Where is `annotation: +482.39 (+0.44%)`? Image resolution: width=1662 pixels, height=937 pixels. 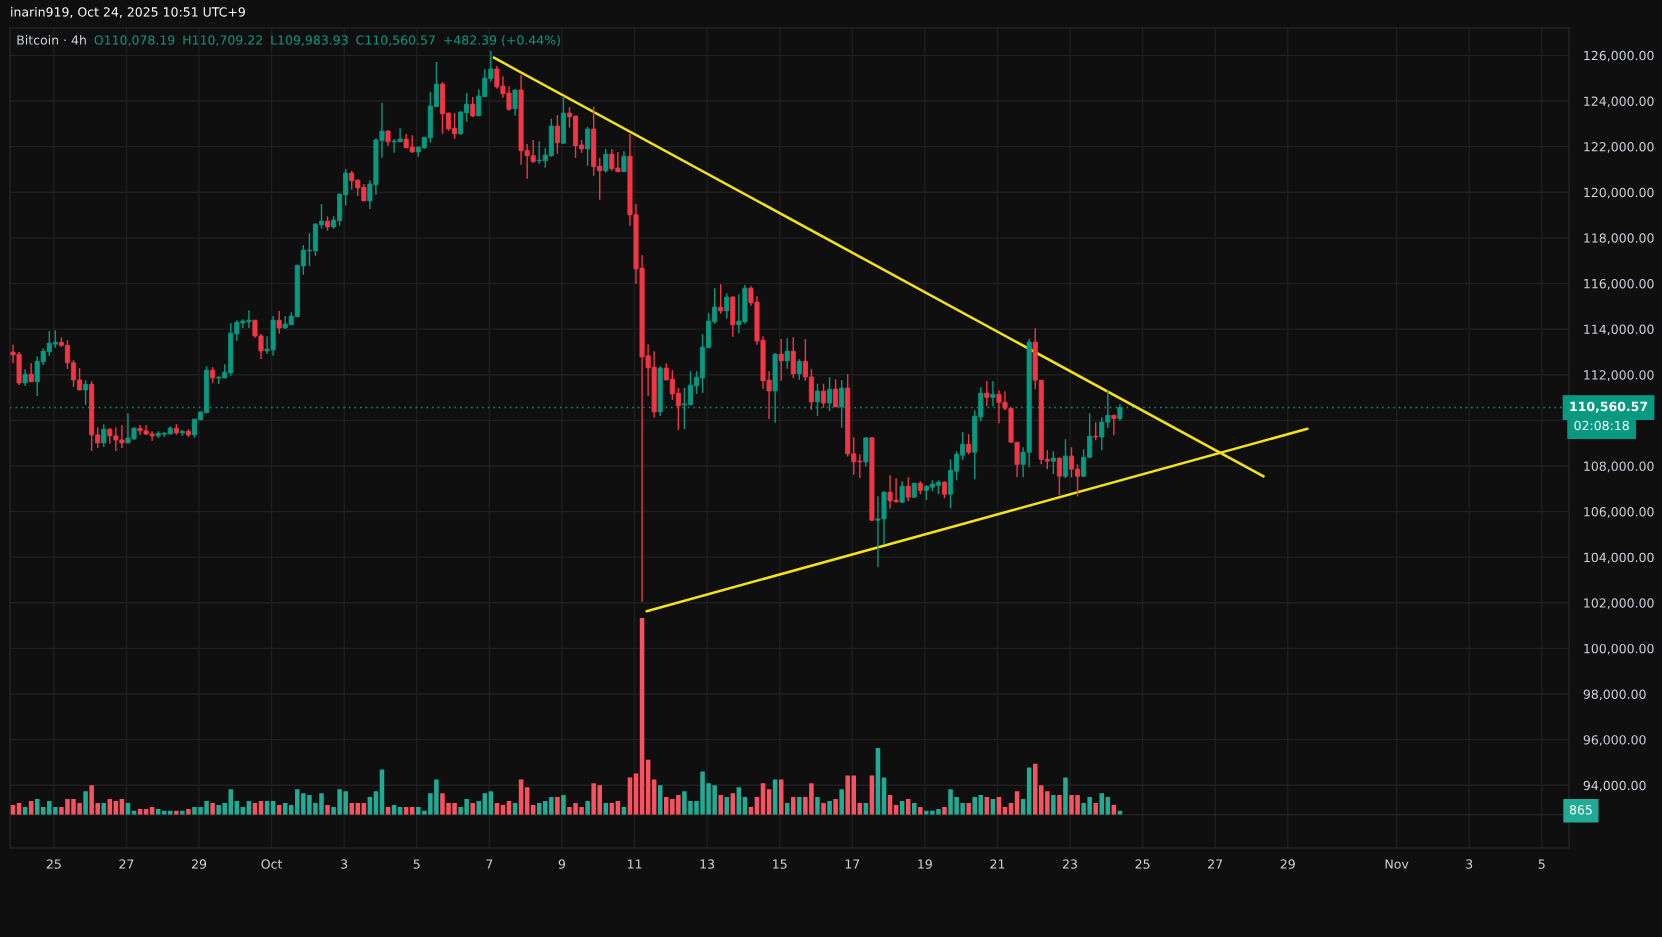 annotation: +482.39 (+0.44%) is located at coordinates (502, 41).